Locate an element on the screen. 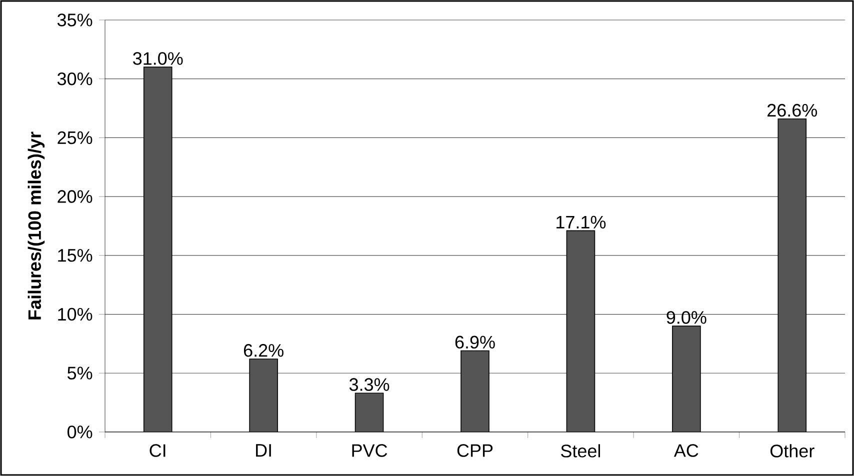 The image size is (854, 476). x-tick-label: Steel is located at coordinates (580, 451).